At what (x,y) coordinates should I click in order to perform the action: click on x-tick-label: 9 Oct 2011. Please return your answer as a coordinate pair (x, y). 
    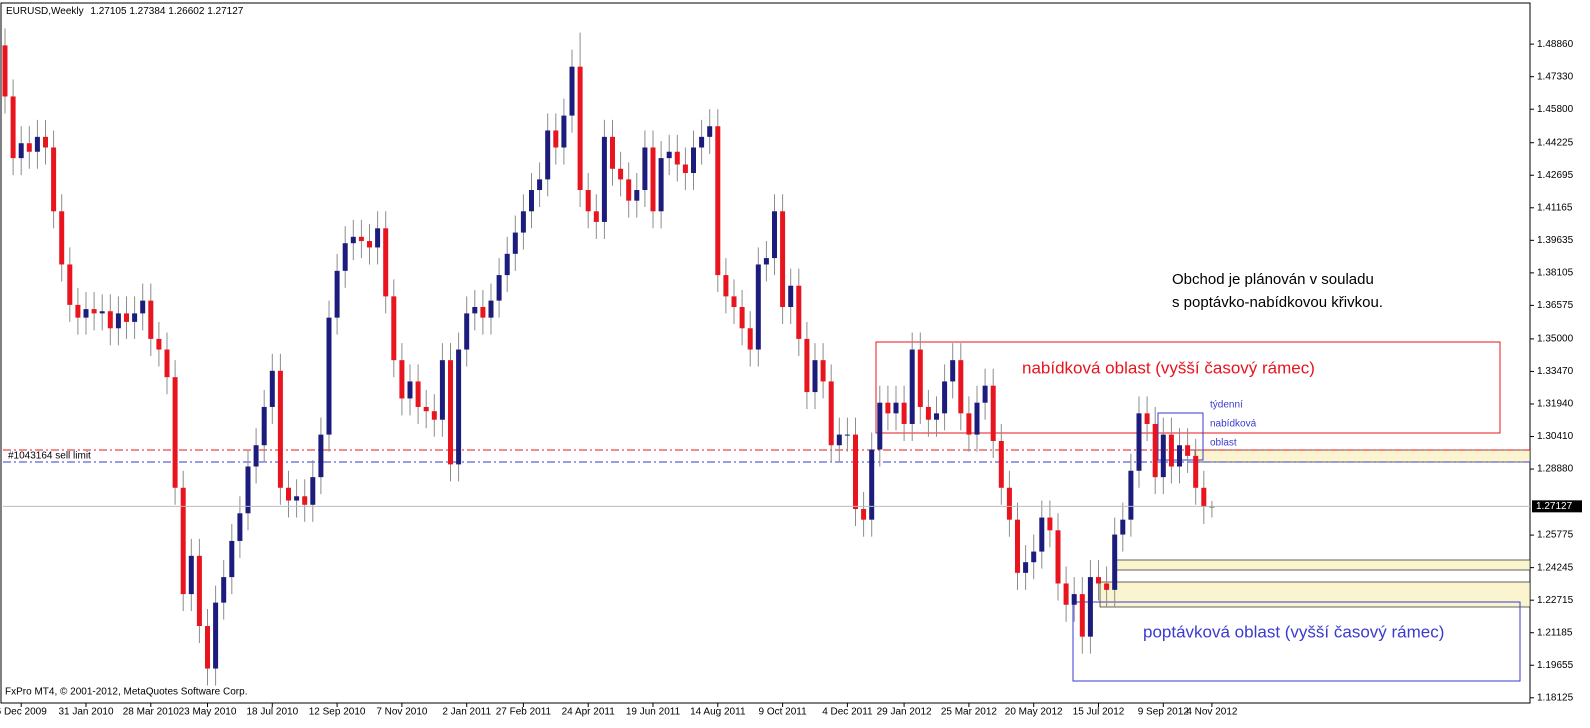
    Looking at the image, I should click on (783, 712).